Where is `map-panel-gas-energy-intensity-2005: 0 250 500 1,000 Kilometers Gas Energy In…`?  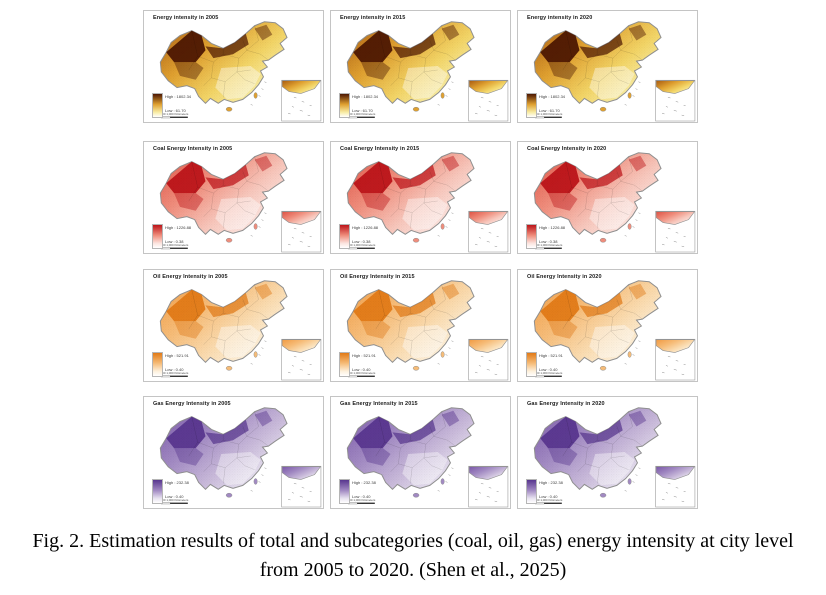
map-panel-gas-energy-intensity-2005: 0 250 500 1,000 Kilometers Gas Energy In… is located at coordinates (233, 452).